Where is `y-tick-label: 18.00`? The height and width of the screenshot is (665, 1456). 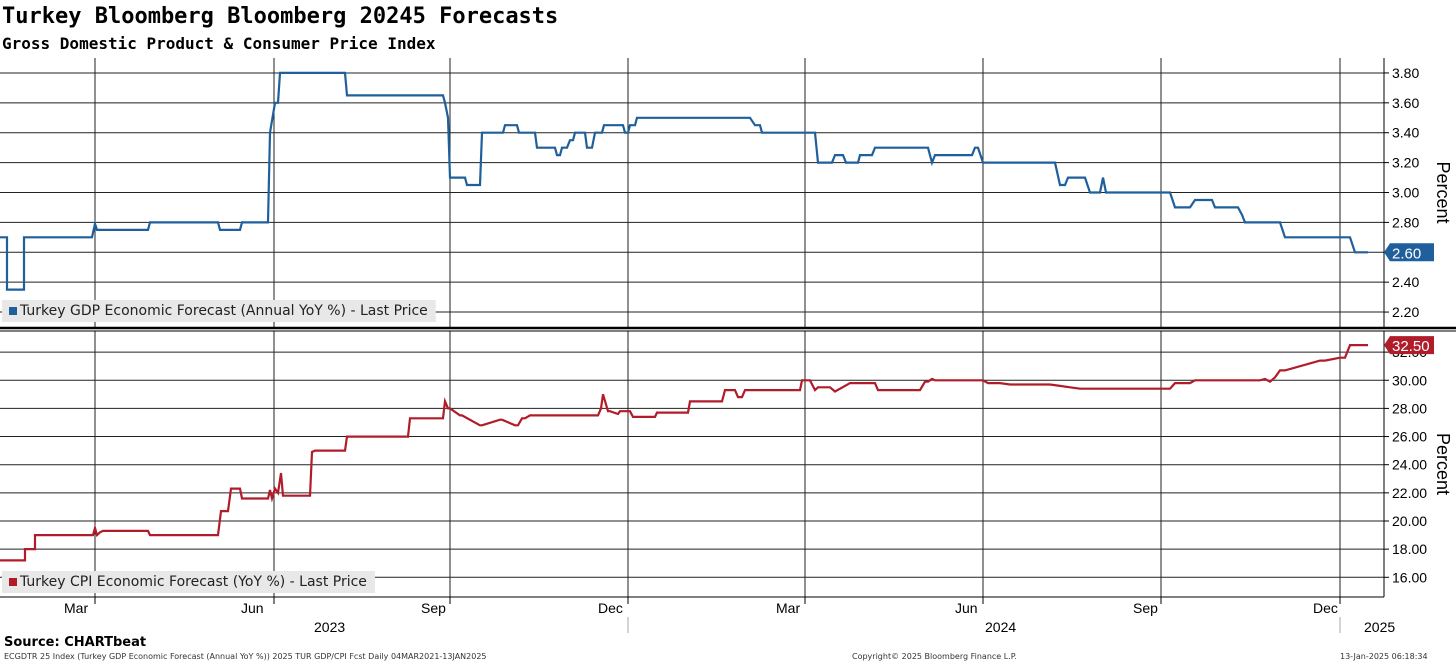
y-tick-label: 18.00 is located at coordinates (1409, 549).